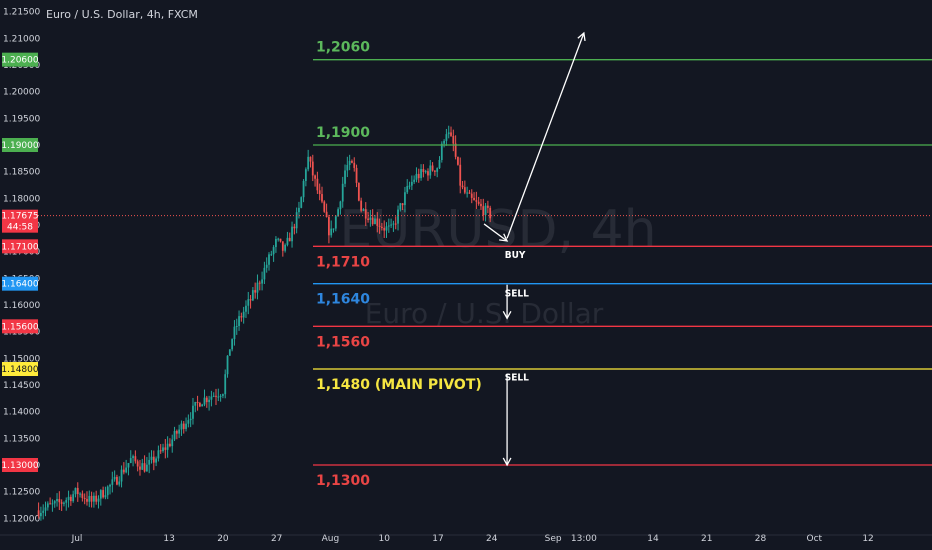  Describe the element at coordinates (21, 386) in the screenshot. I see `y-tick-label: 1.14500` at that location.